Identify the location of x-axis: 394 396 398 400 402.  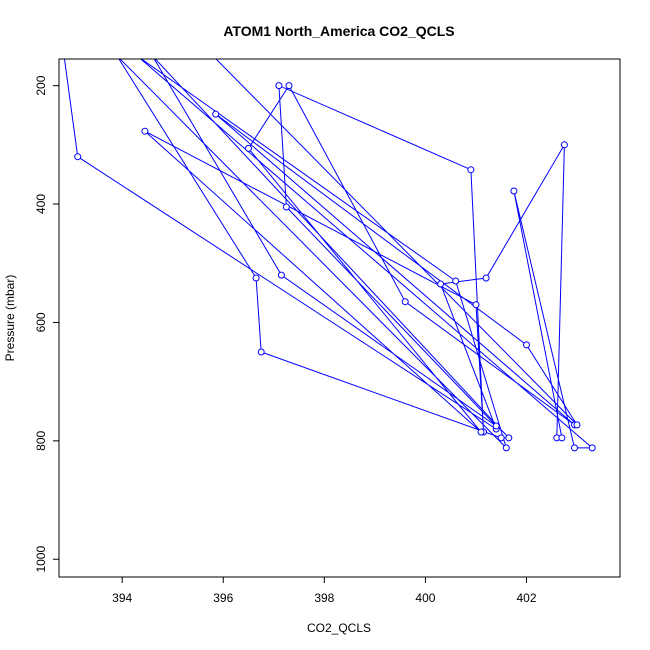
(324, 590).